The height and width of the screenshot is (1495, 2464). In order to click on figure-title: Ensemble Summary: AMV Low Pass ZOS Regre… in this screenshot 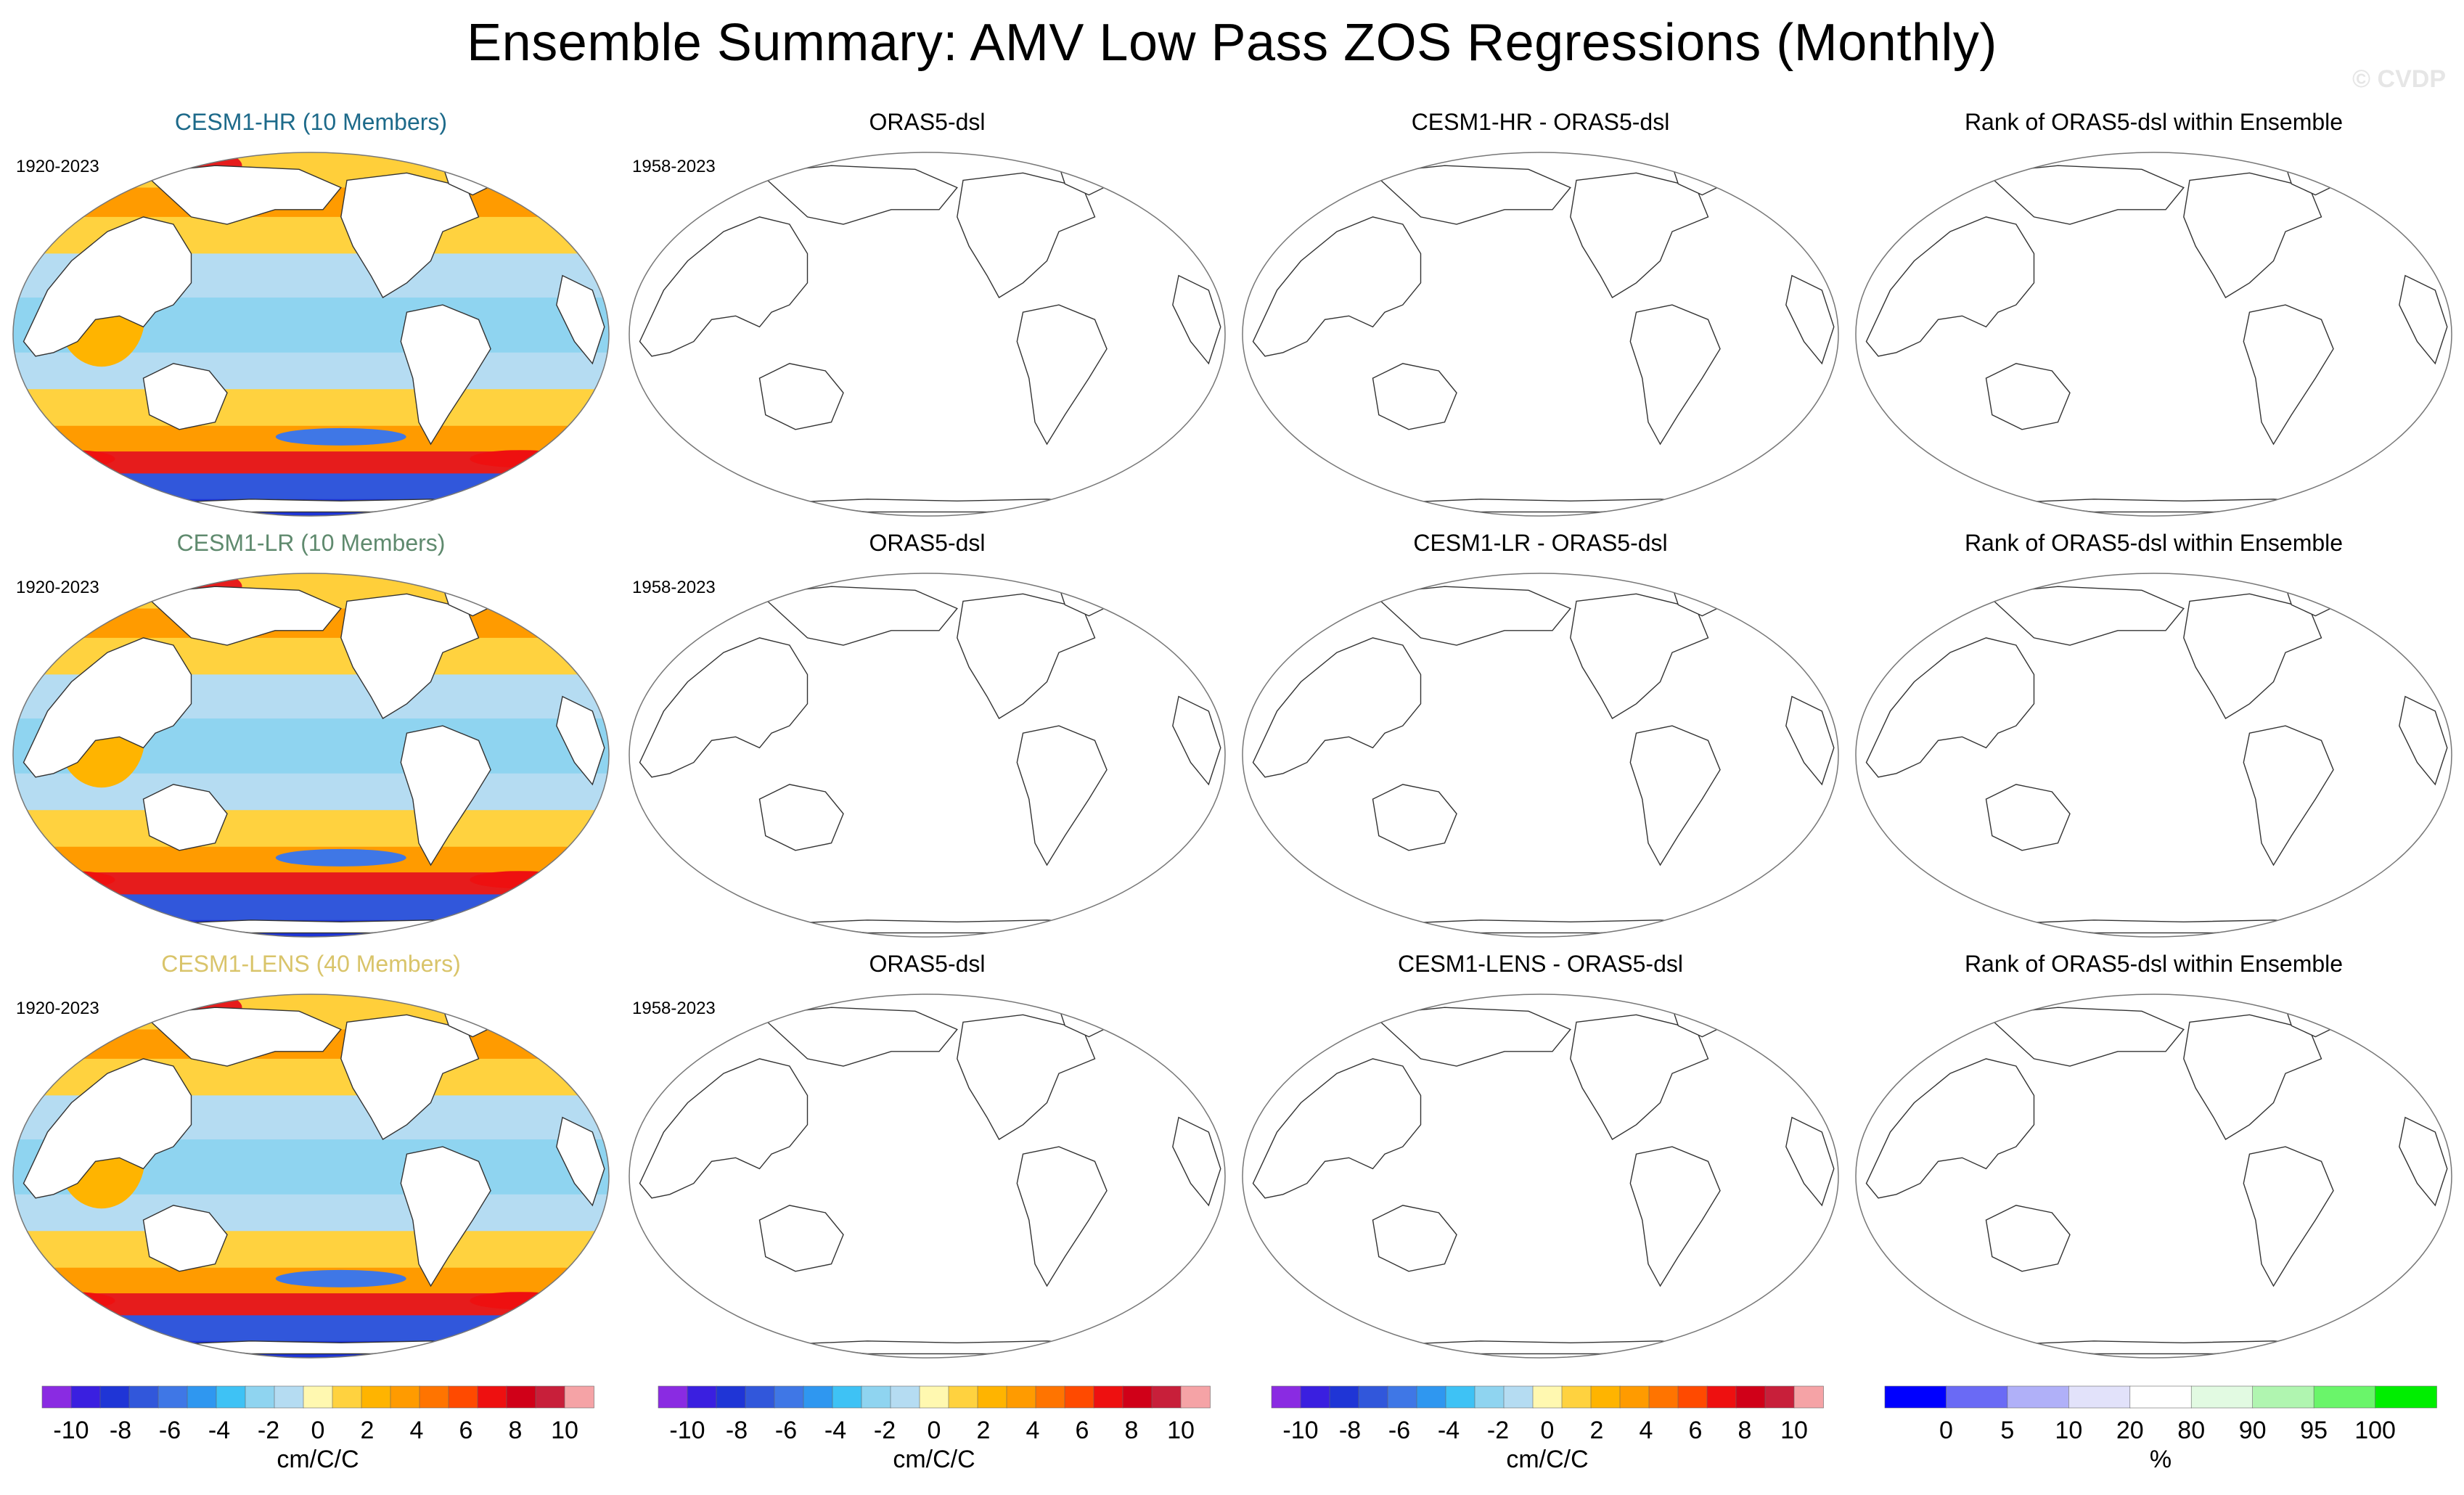, I will do `click(1232, 43)`.